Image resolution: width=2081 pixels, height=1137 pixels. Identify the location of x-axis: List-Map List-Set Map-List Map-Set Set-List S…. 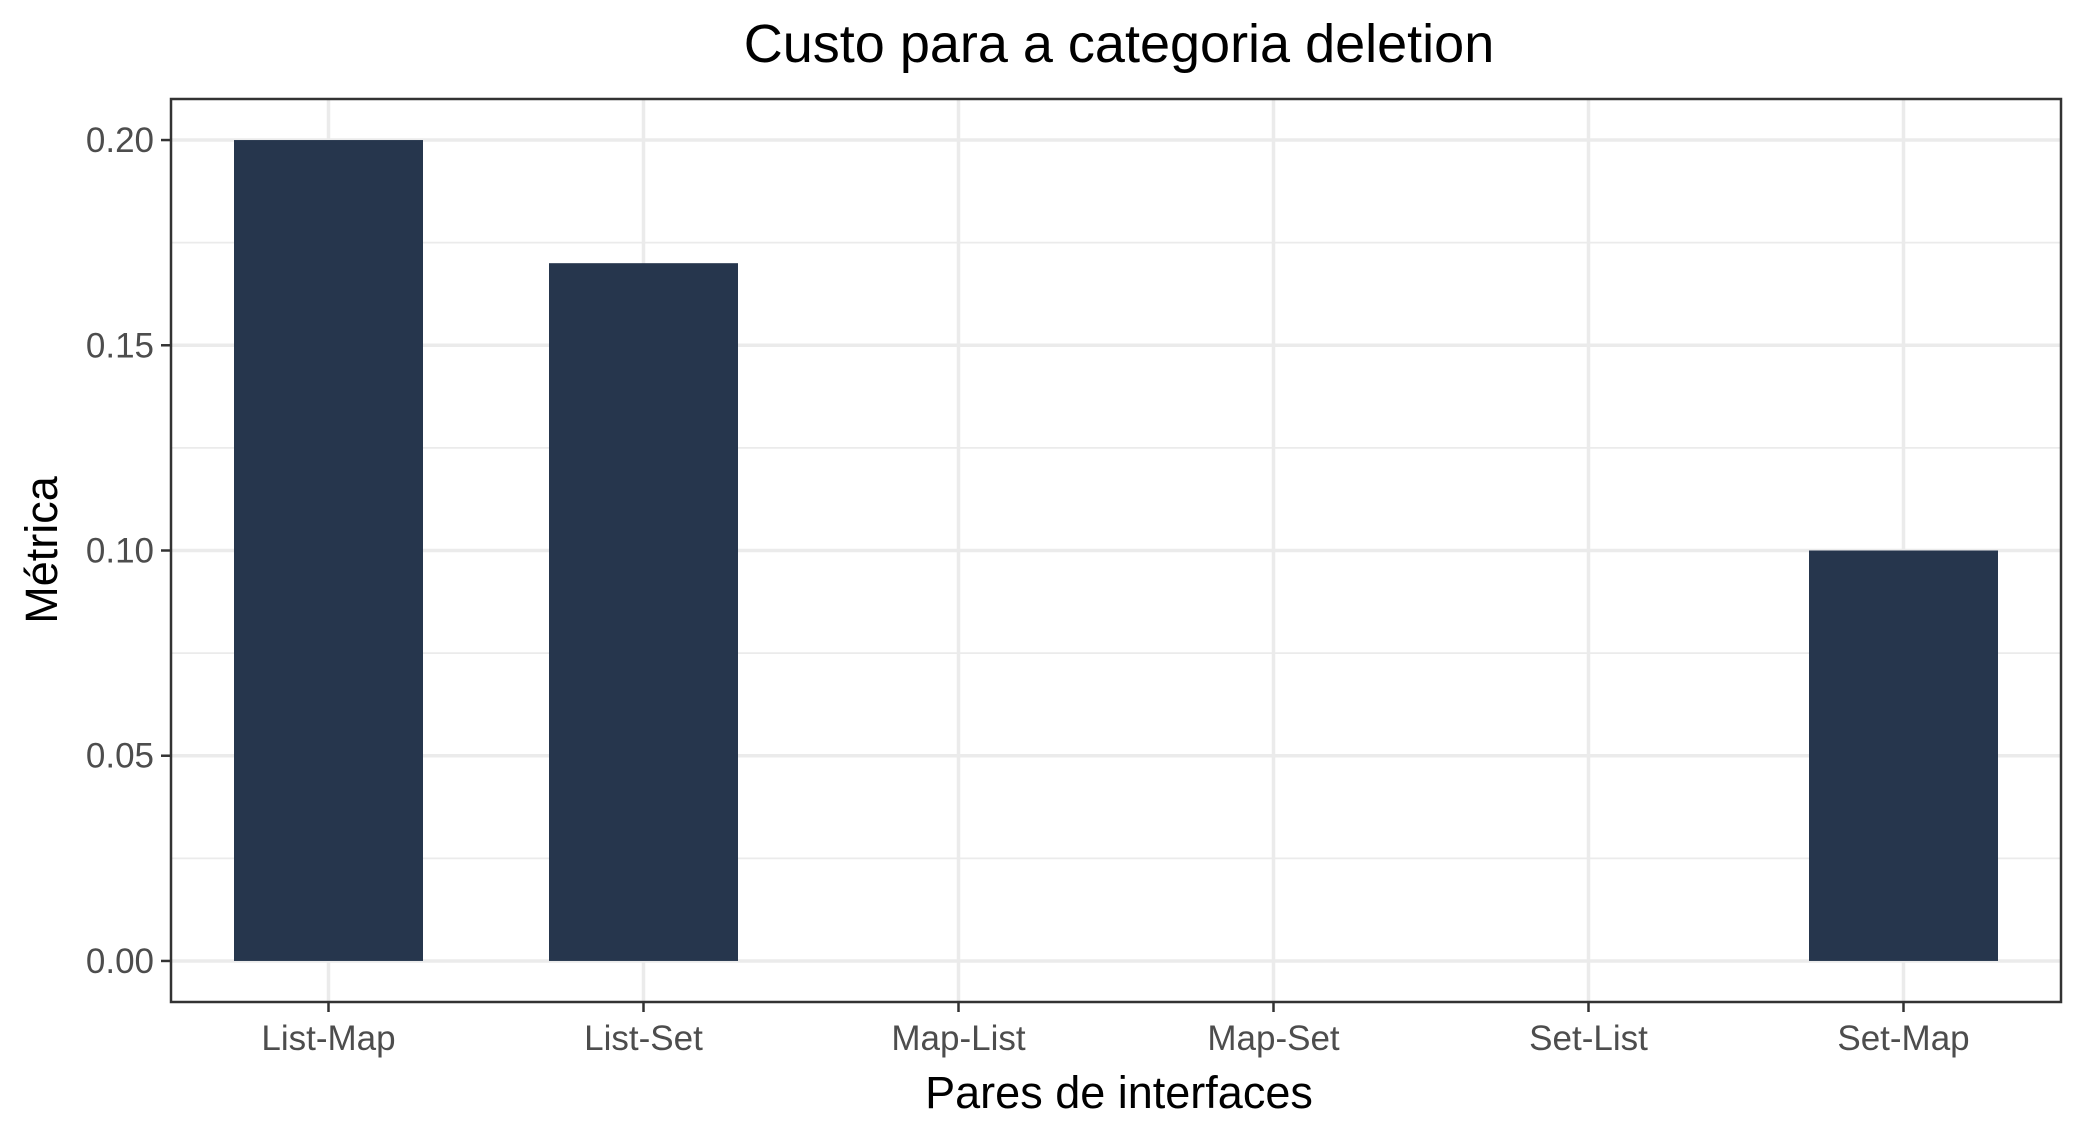
(1115, 1030).